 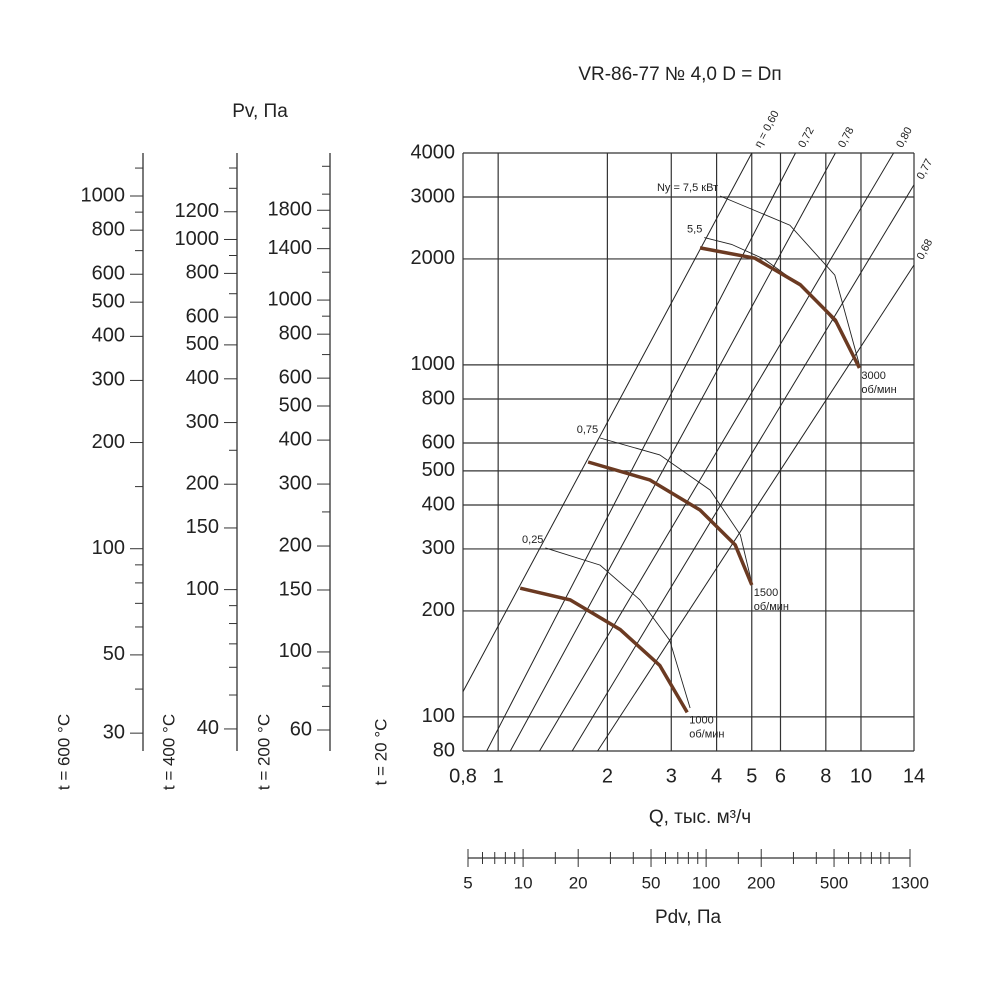 I want to click on scale-tick-label: 60, so click(x=301, y=729).